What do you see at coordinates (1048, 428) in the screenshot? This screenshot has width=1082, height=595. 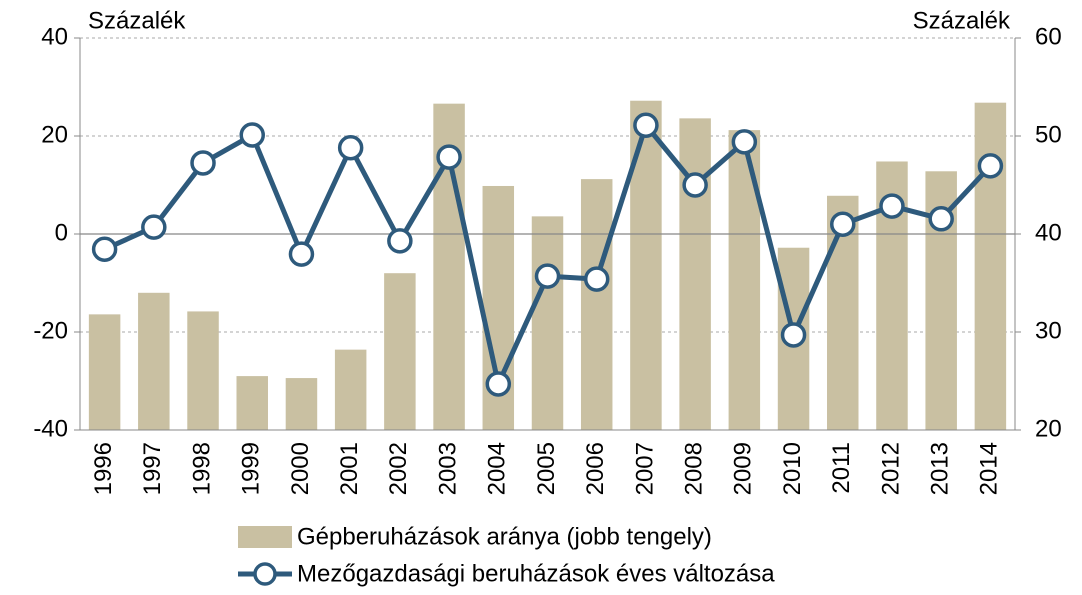 I see `y2-tick-label: 20` at bounding box center [1048, 428].